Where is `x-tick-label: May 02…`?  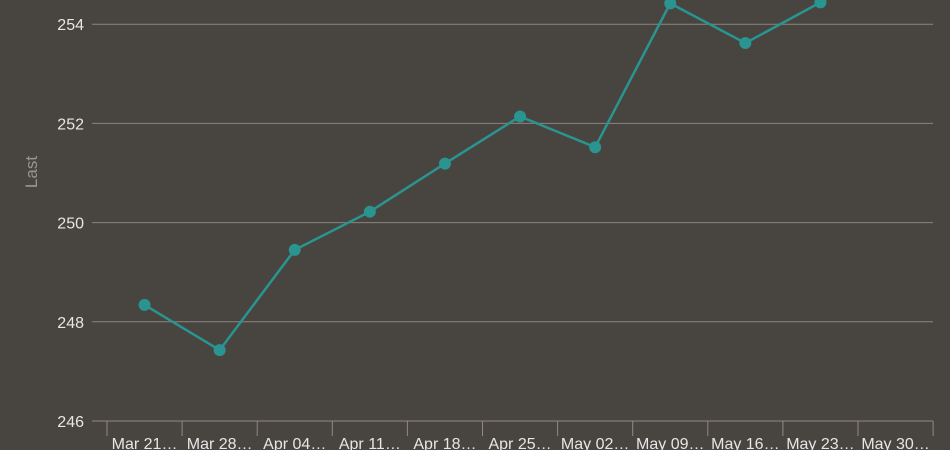 x-tick-label: May 02… is located at coordinates (595, 443).